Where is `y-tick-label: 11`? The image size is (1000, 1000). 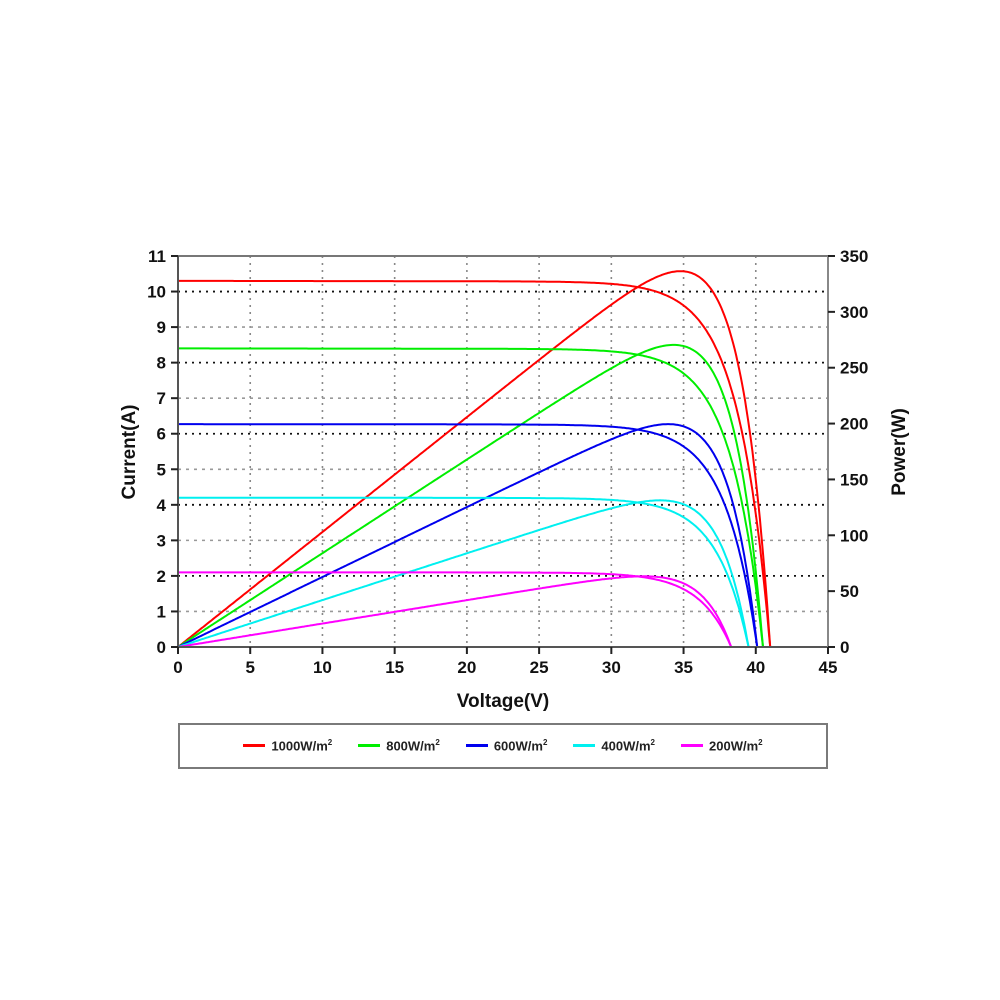
y-tick-label: 11 is located at coordinates (157, 256).